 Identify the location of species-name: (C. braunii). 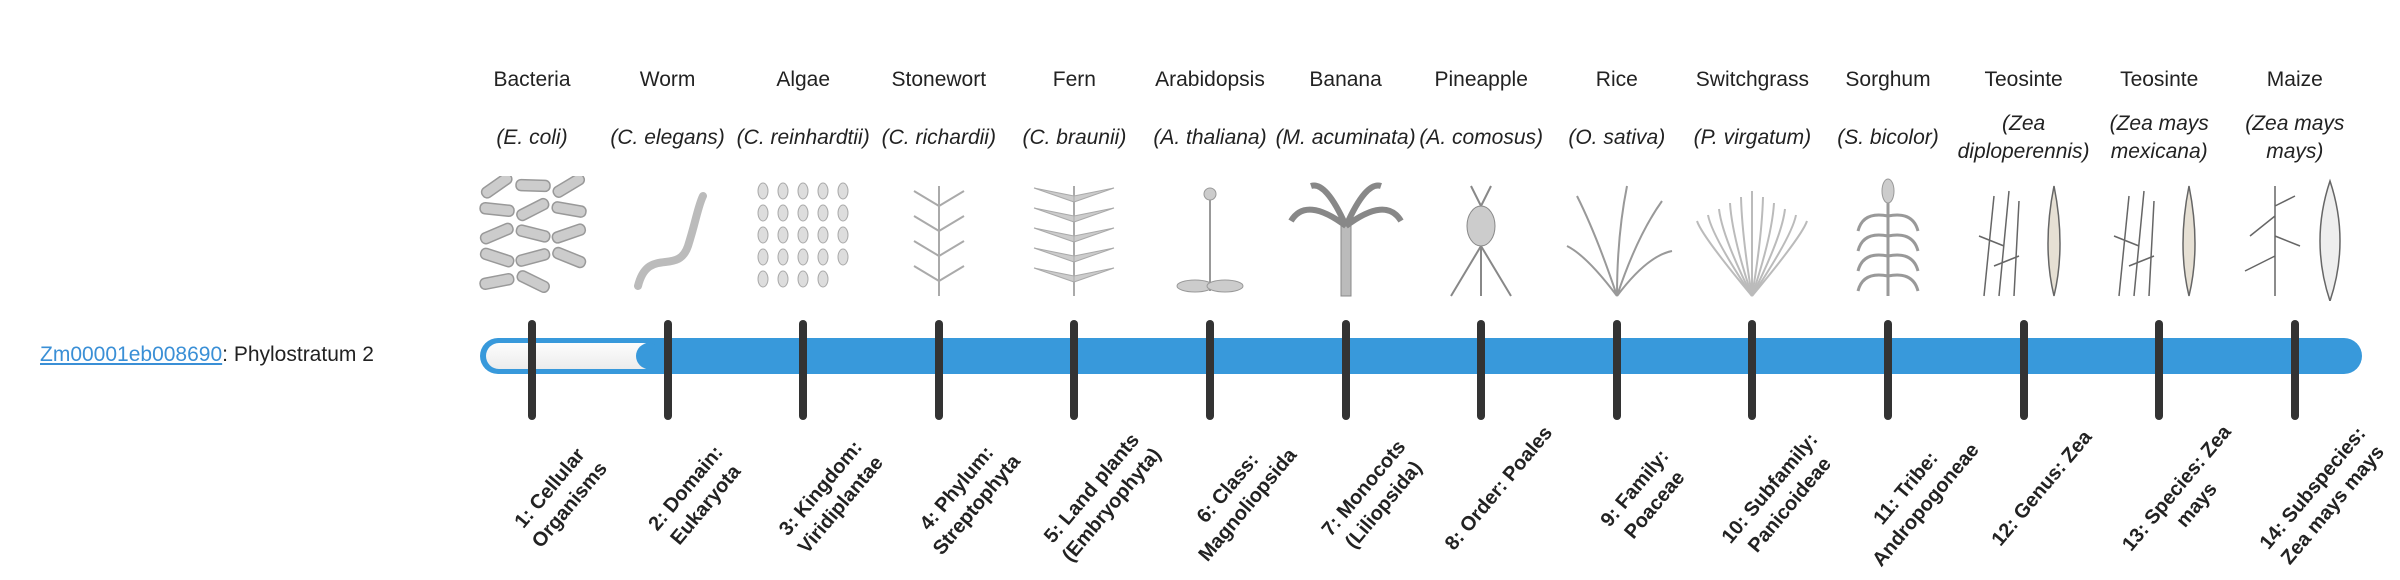
(1074, 138).